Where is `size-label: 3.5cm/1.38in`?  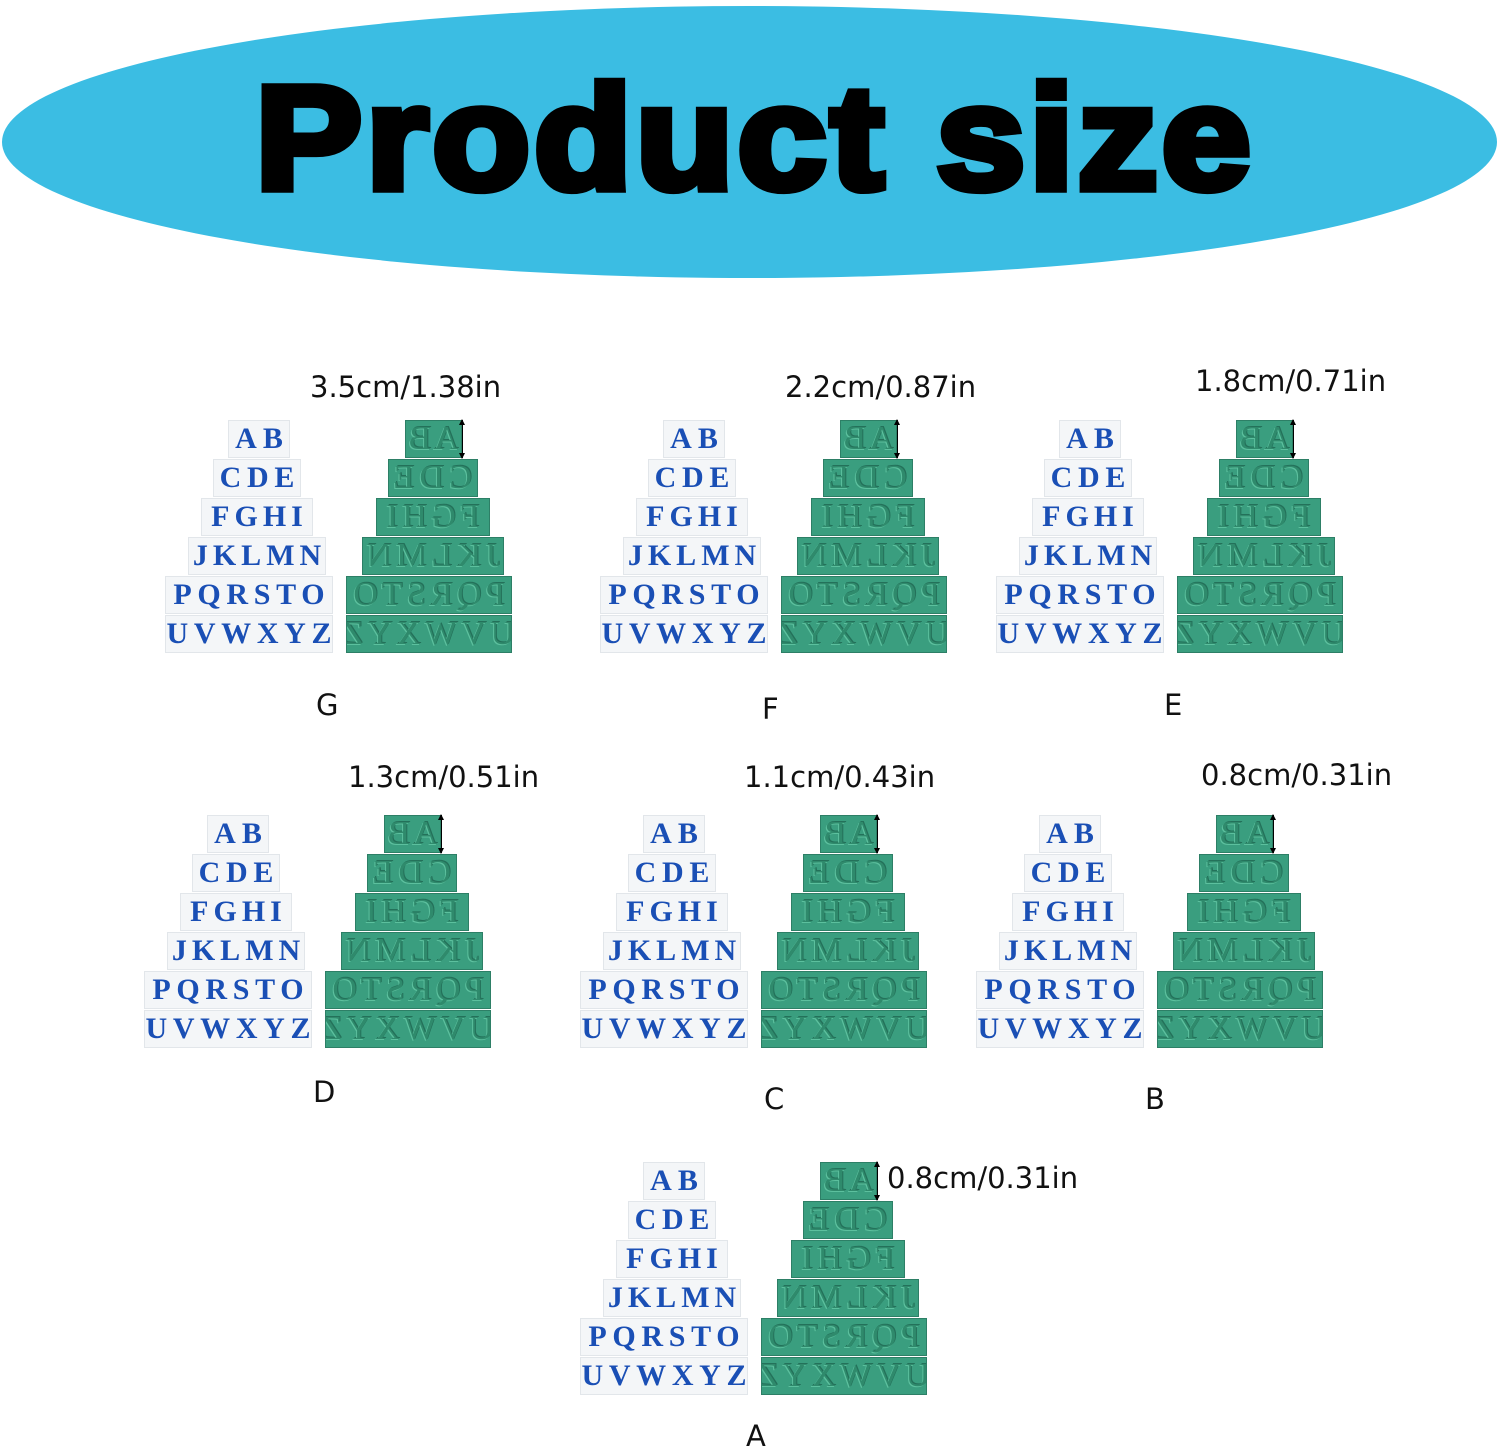
size-label: 3.5cm/1.38in is located at coordinates (406, 387).